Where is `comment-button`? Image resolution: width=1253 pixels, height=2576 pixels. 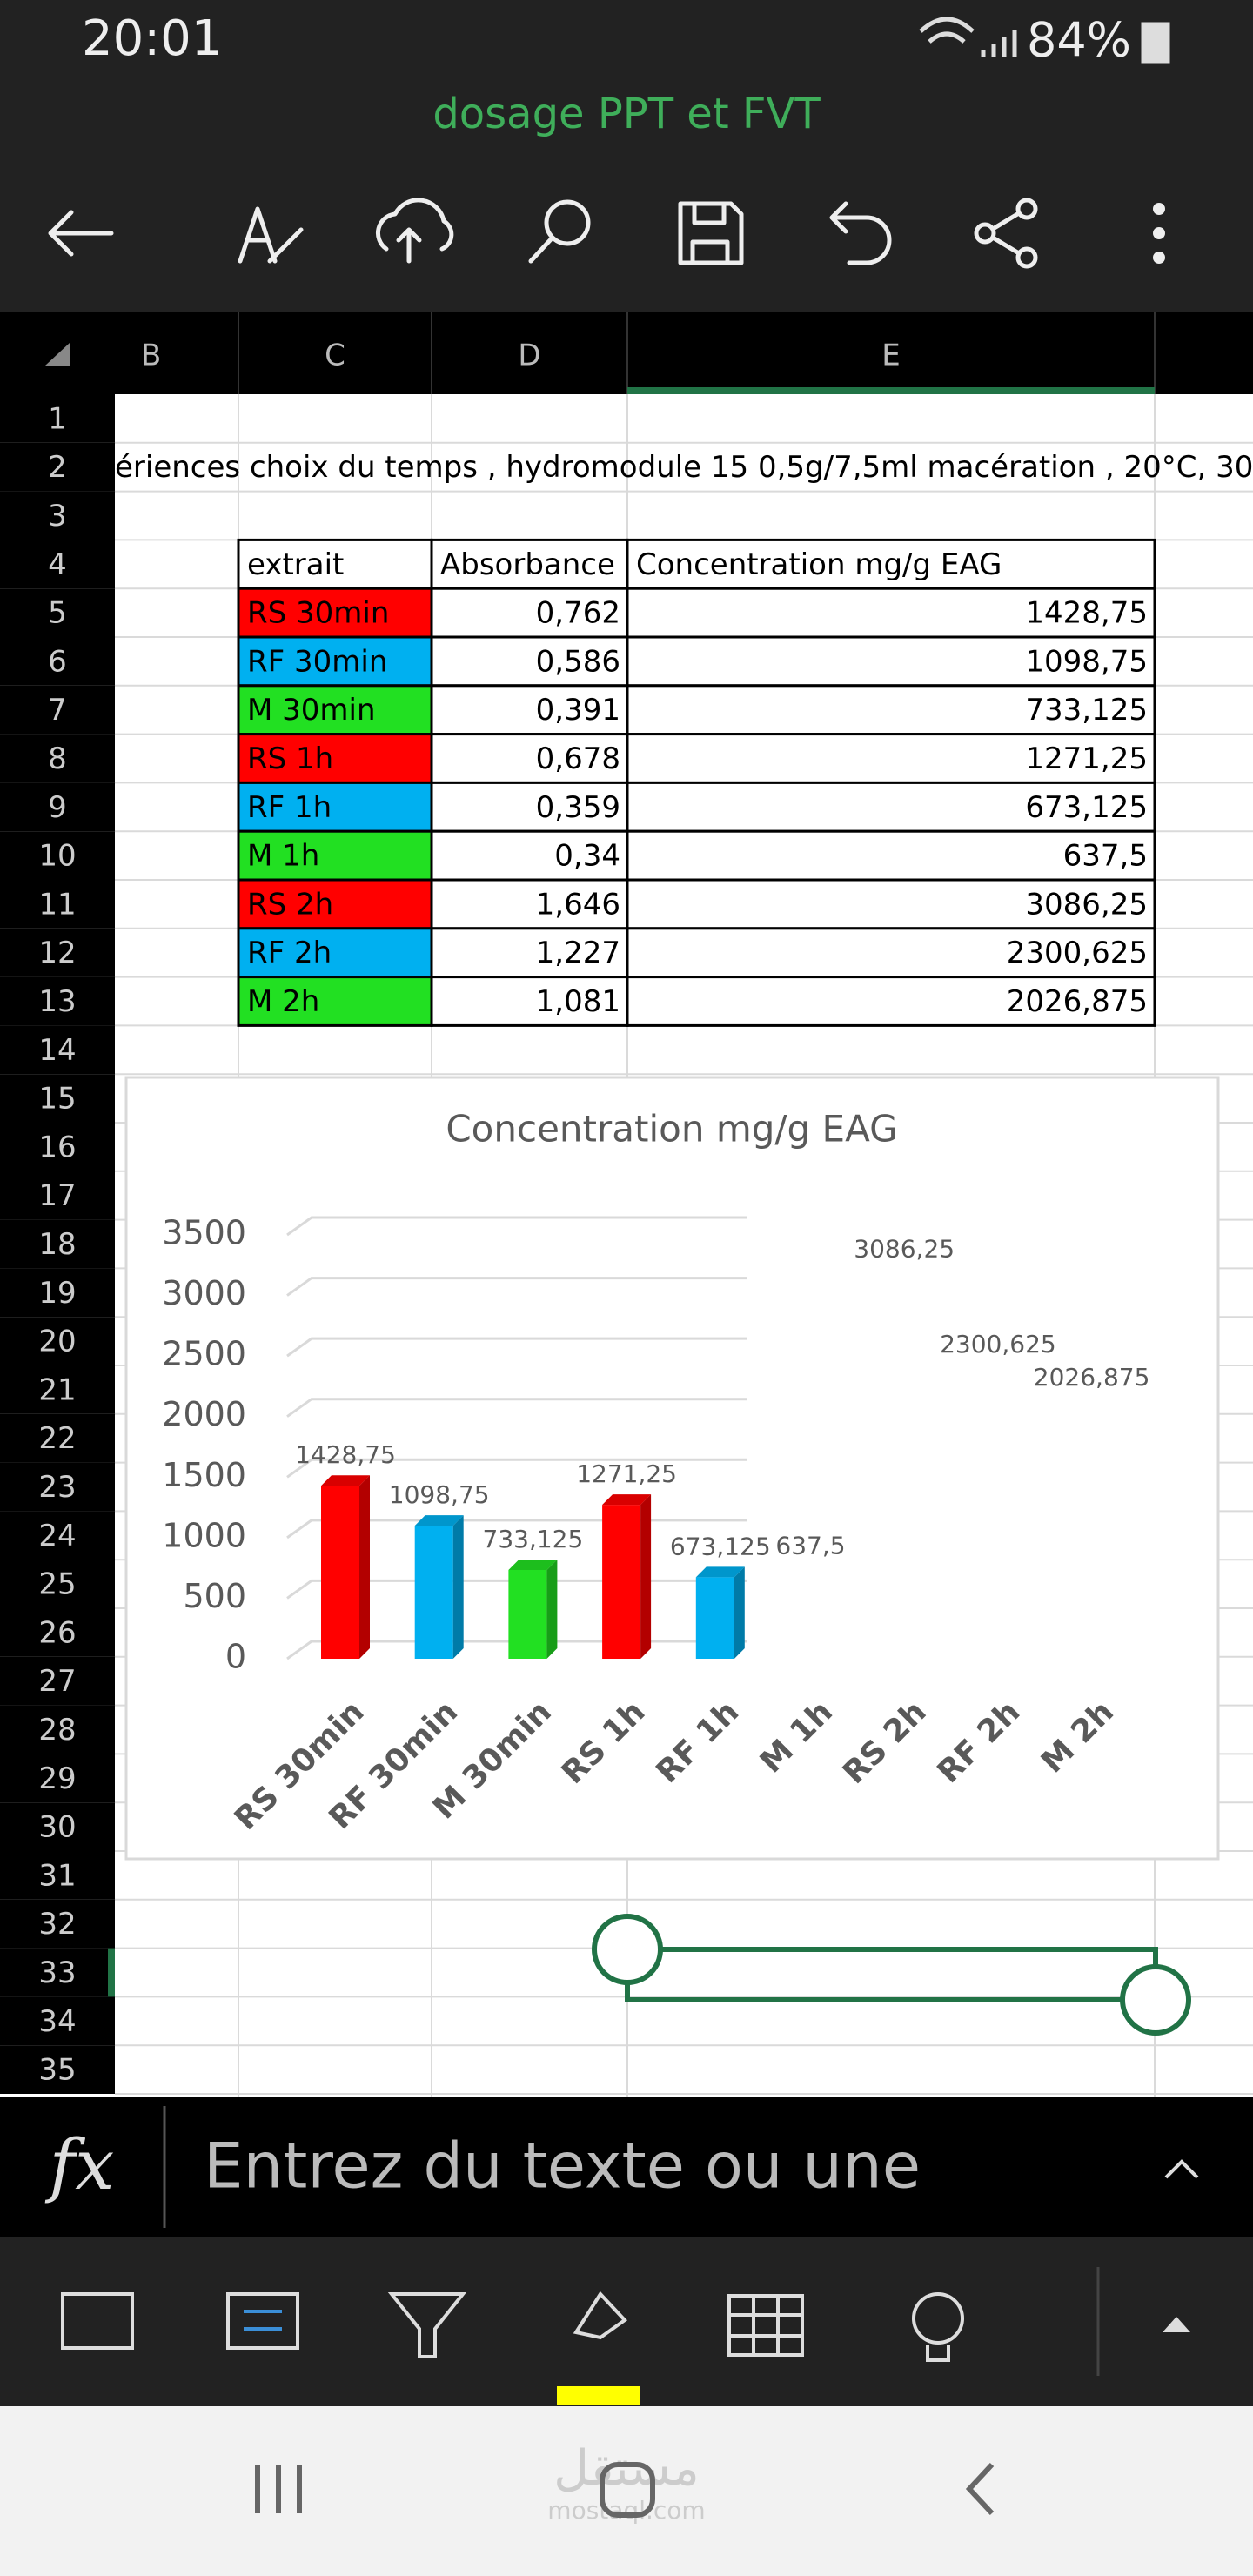 comment-button is located at coordinates (97, 2321).